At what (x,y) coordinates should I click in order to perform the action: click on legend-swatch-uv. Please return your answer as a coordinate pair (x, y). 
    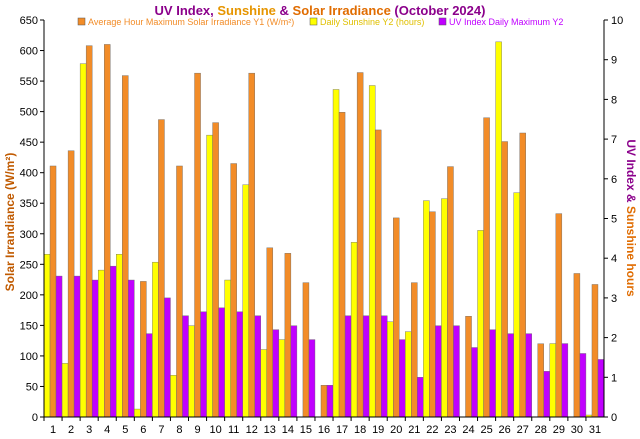
    Looking at the image, I should click on (442, 21).